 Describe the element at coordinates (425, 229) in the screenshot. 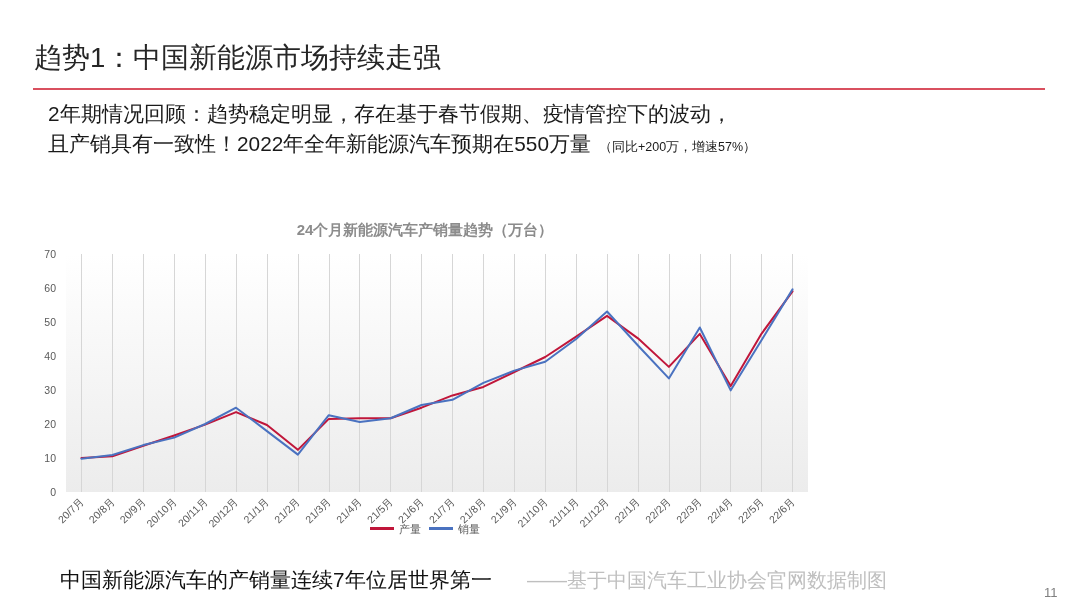

I see `text: 24个月新能源汽车产销量趋势（万台）` at that location.